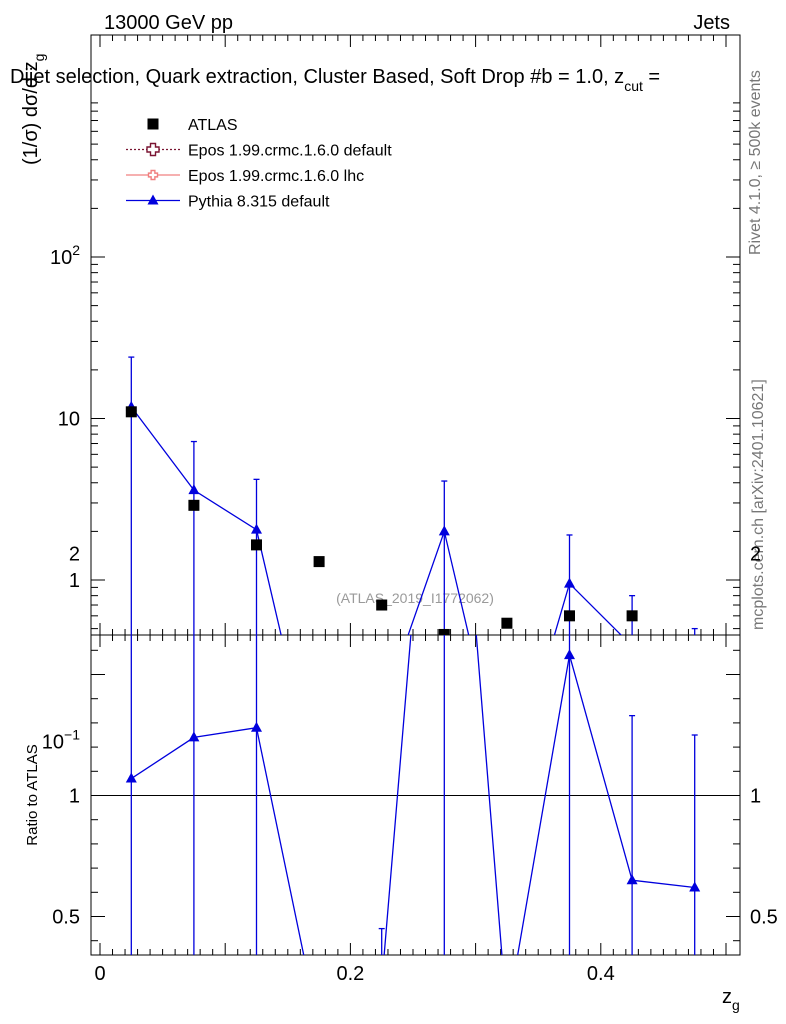 This screenshot has height=1024, width=786. Describe the element at coordinates (99, 974) in the screenshot. I see `x-tick-label: 0` at that location.